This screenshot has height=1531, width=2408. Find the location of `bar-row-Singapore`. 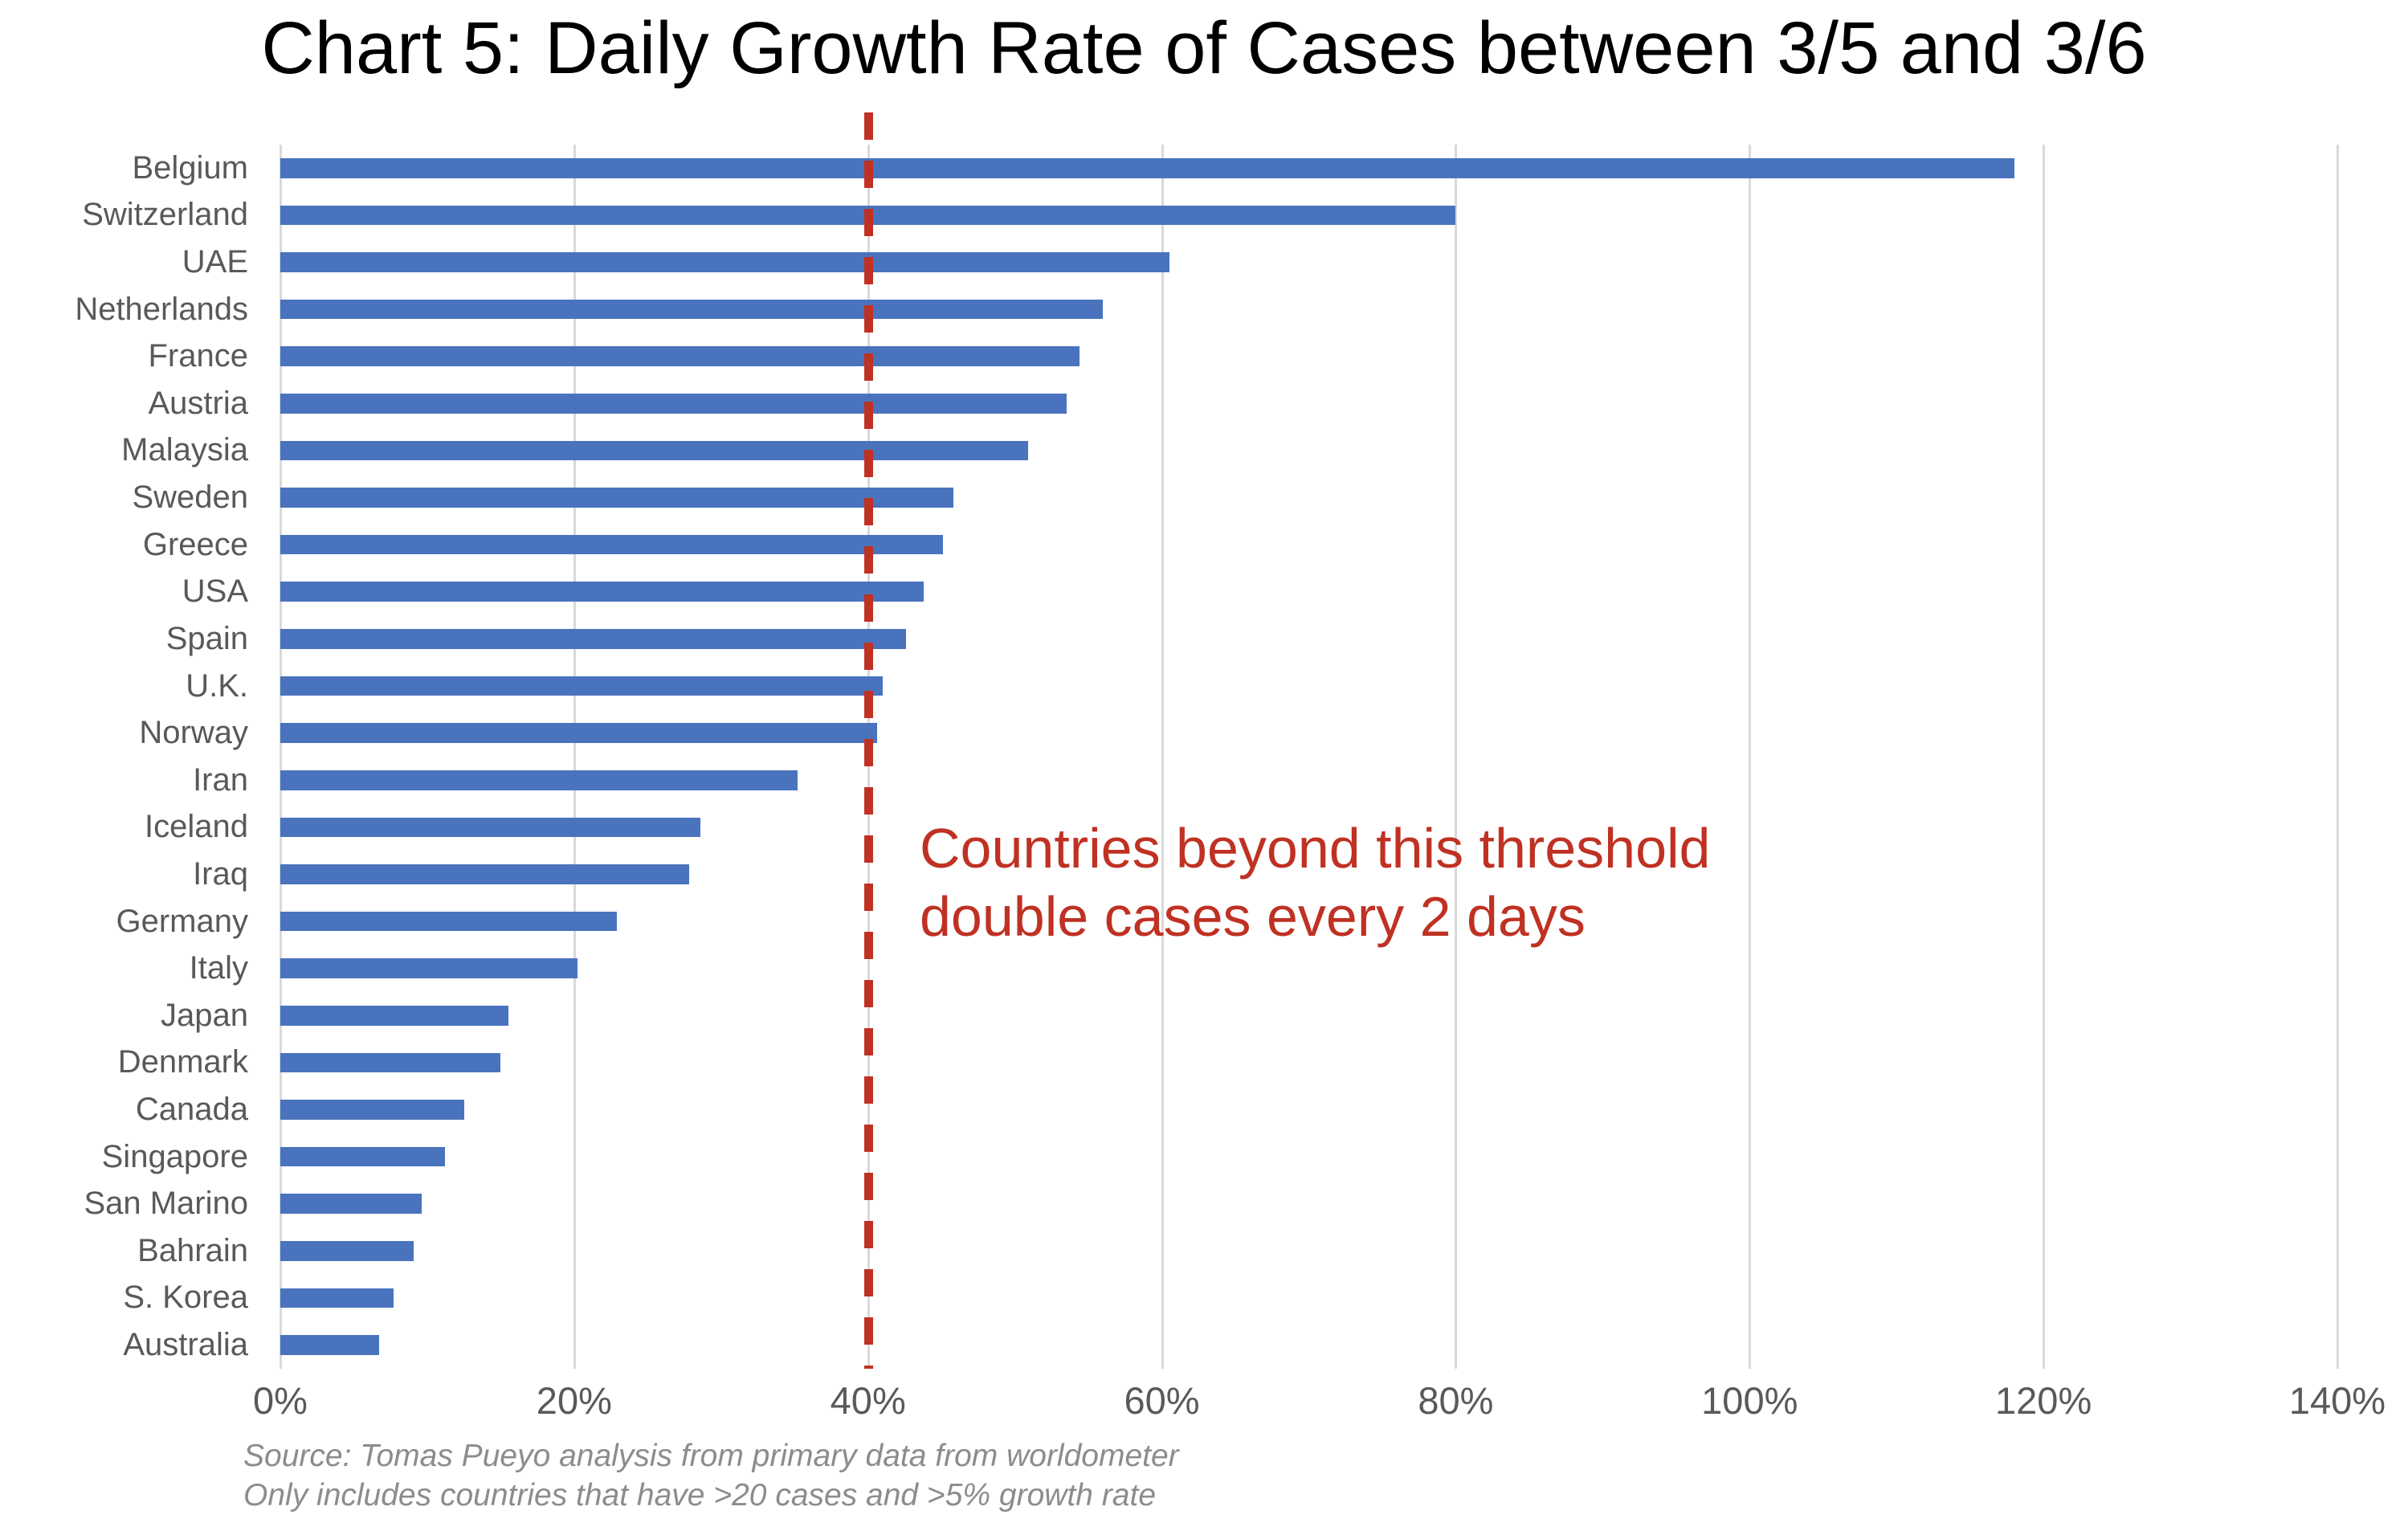

bar-row-Singapore is located at coordinates (1308, 1157).